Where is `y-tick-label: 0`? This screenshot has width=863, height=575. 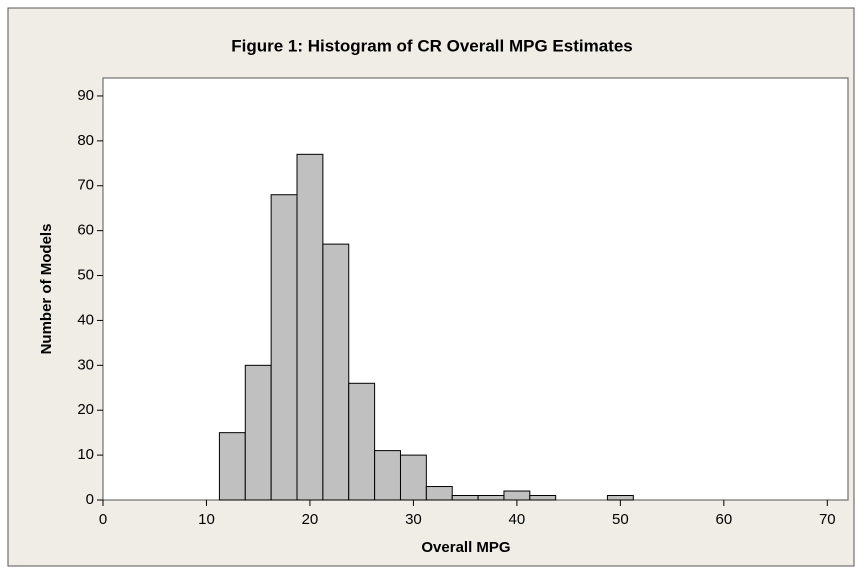
y-tick-label: 0 is located at coordinates (90, 499).